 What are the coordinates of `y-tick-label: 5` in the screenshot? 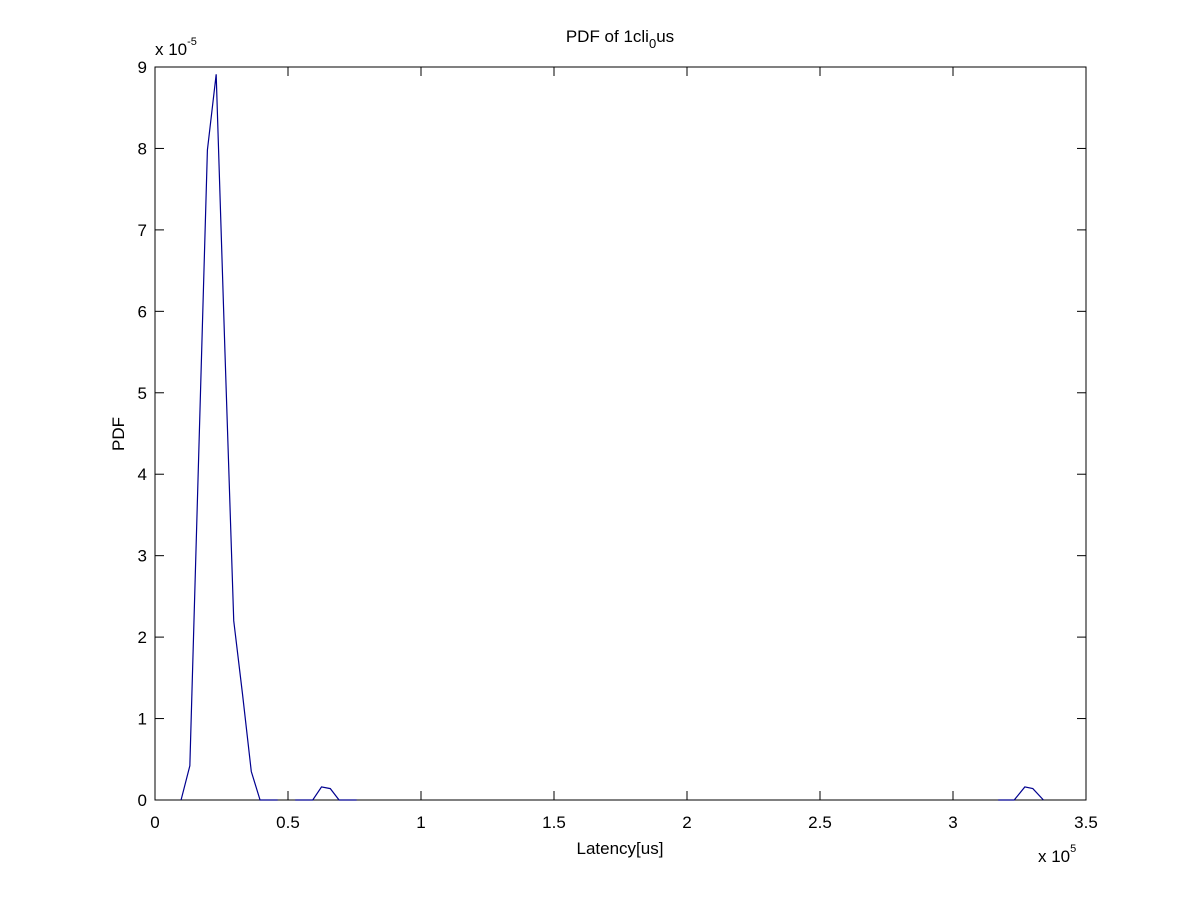 It's located at (142, 393).